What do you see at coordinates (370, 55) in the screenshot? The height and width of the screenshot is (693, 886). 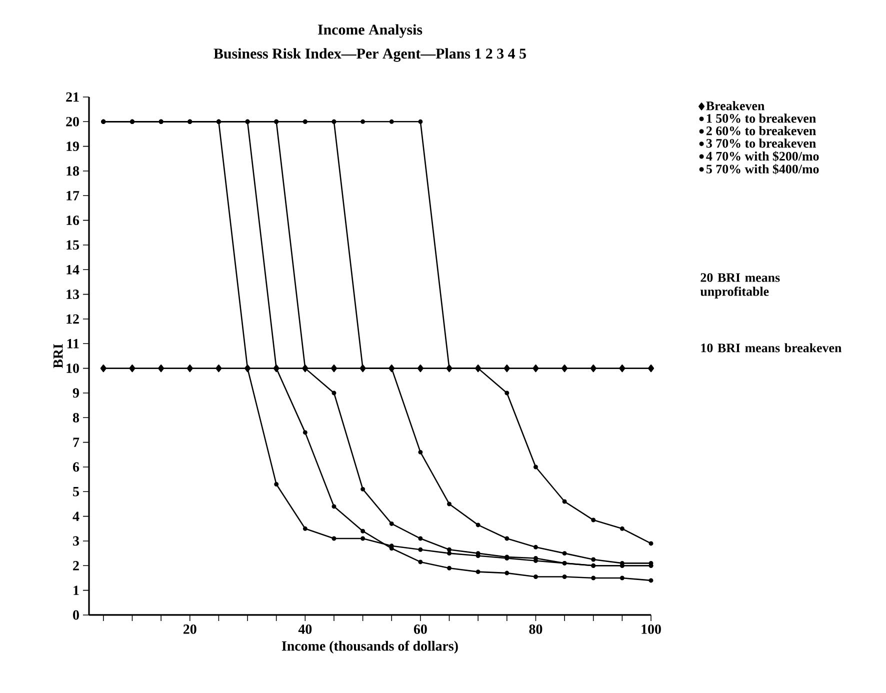 I see `chart-subtitle: Business Risk Index—Per Agent—Plans 1 2 3 4 5` at bounding box center [370, 55].